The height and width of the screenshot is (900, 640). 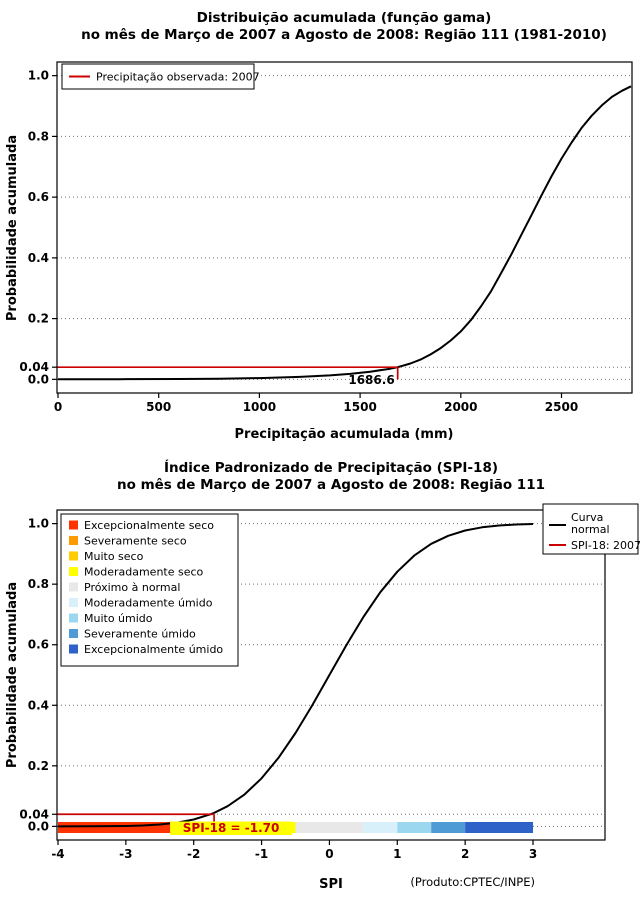 I want to click on svg-text: 1500, so click(x=359, y=407).